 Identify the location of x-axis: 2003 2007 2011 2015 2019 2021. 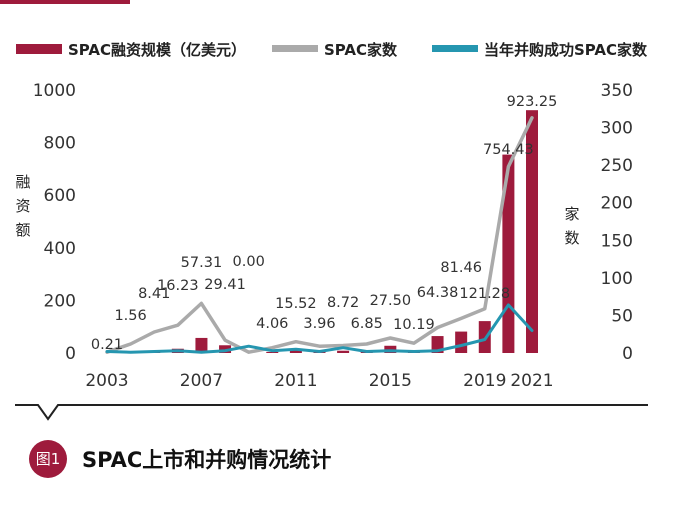
(319, 381).